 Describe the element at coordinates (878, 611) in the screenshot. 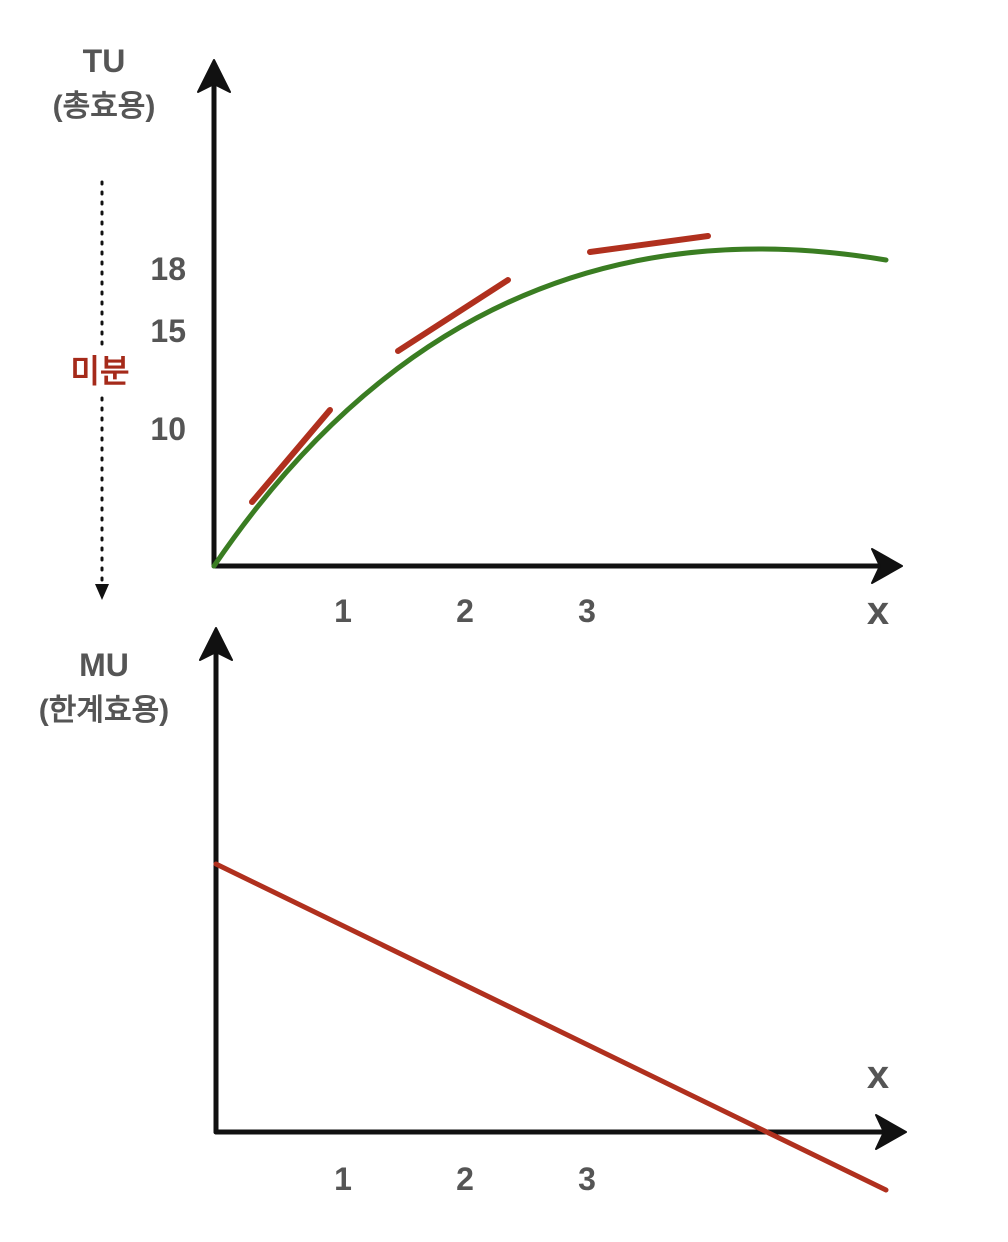

I see `tu-x-label: x` at that location.